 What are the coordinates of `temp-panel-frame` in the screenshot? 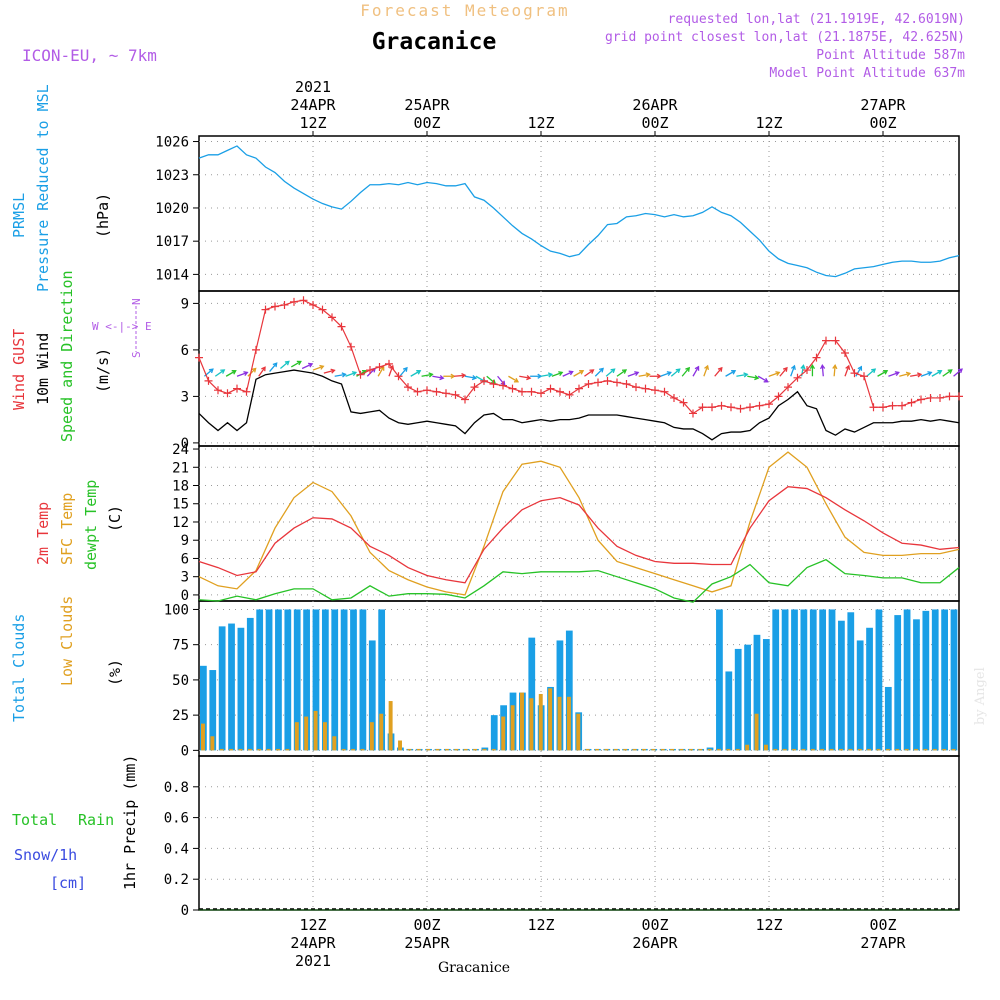 It's located at (579, 523).